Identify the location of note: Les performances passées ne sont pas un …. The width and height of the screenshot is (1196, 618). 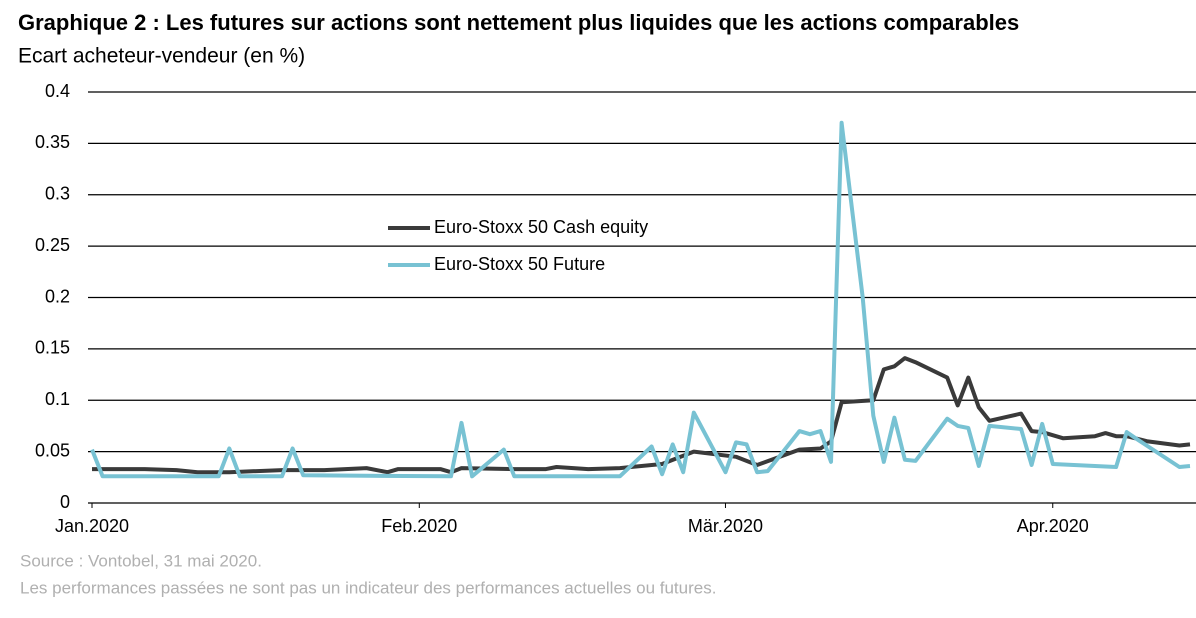
(368, 587).